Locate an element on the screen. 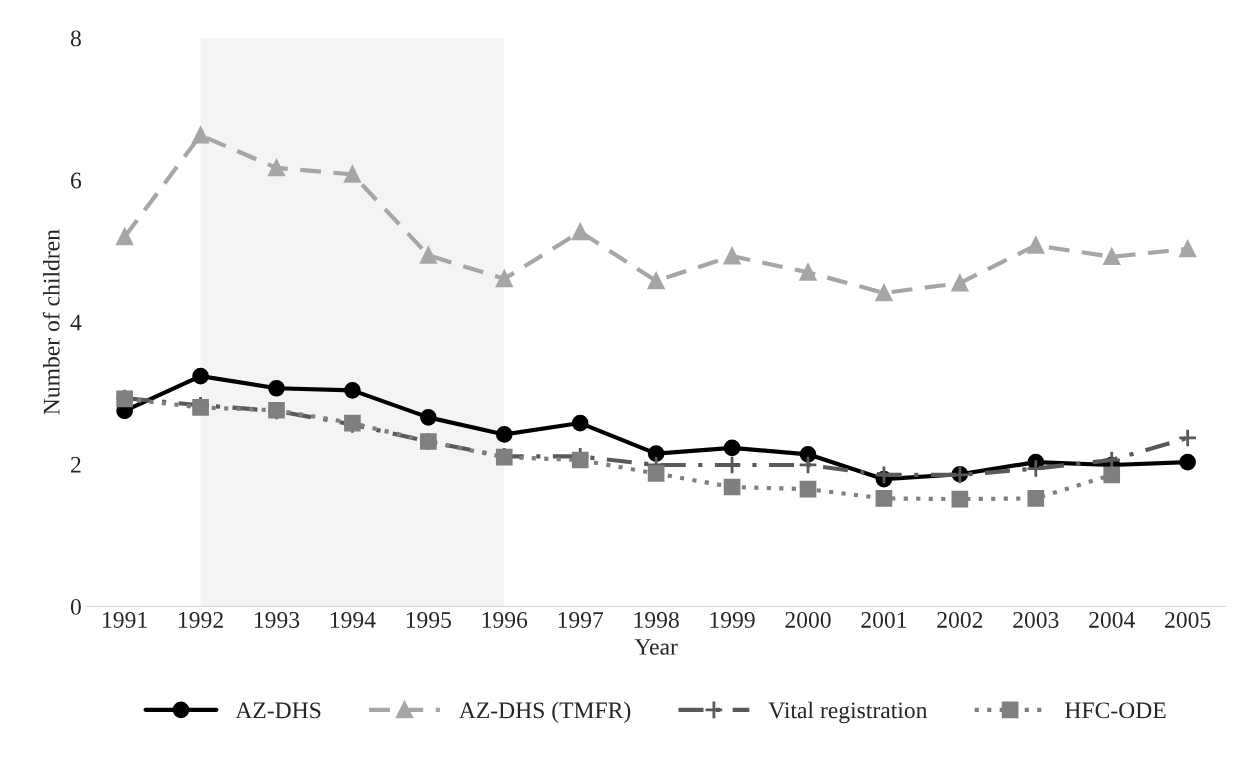 This screenshot has width=1238, height=758. x-tick-label: 2002 is located at coordinates (960, 619).